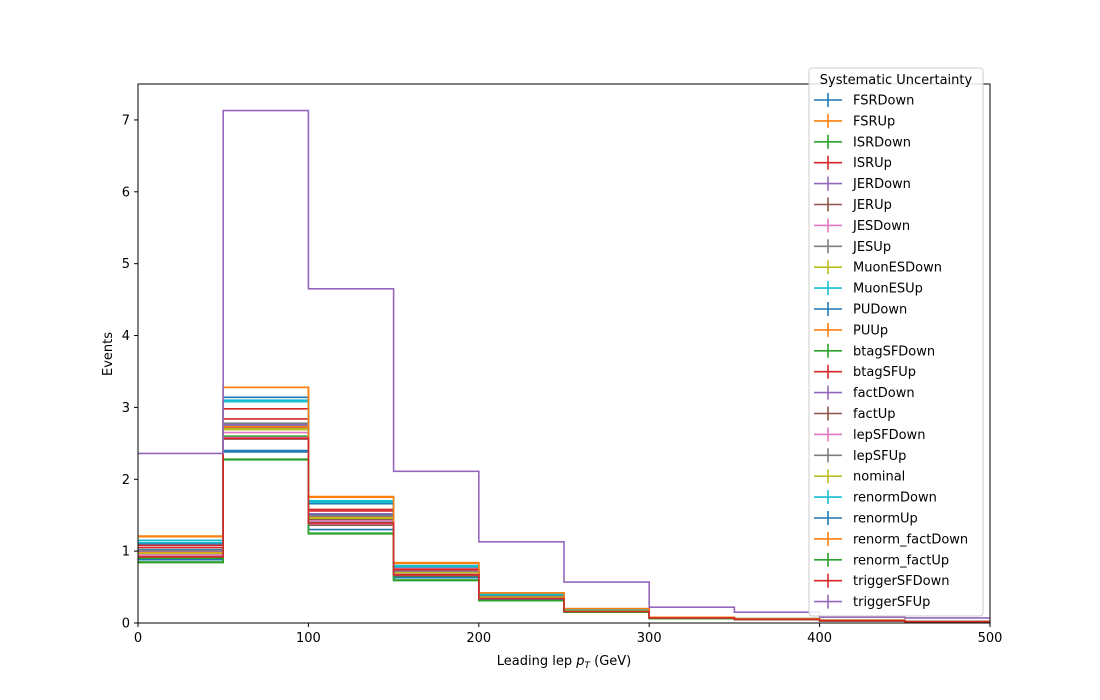 The height and width of the screenshot is (700, 1100). Describe the element at coordinates (870, 330) in the screenshot. I see `legend-label-11: PUUp` at that location.